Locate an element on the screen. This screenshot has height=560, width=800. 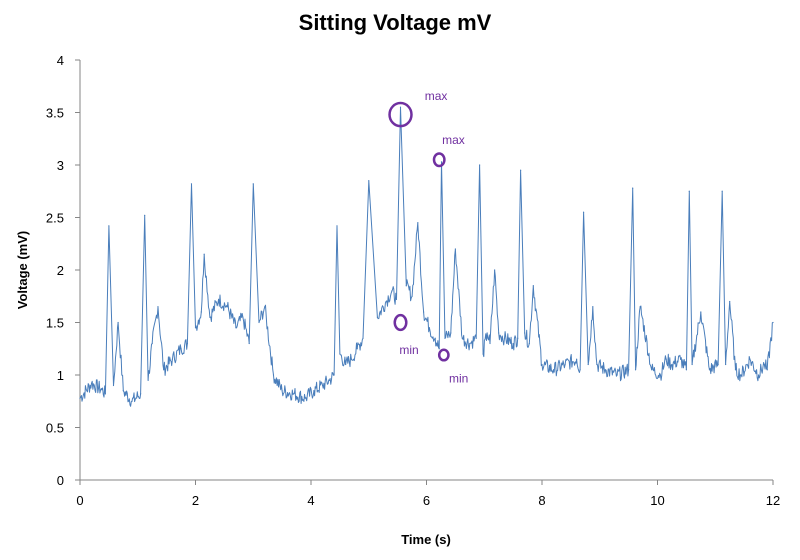
x-tick-label: 4 is located at coordinates (310, 500).